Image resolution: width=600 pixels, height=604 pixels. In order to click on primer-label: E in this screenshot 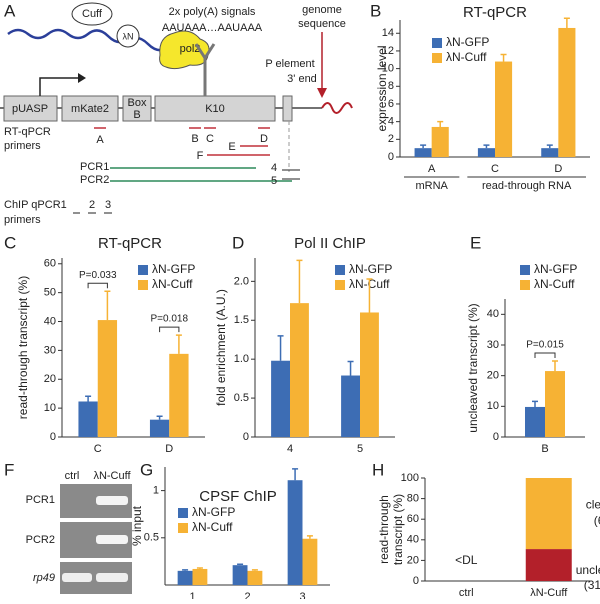, I will do `click(231, 147)`.